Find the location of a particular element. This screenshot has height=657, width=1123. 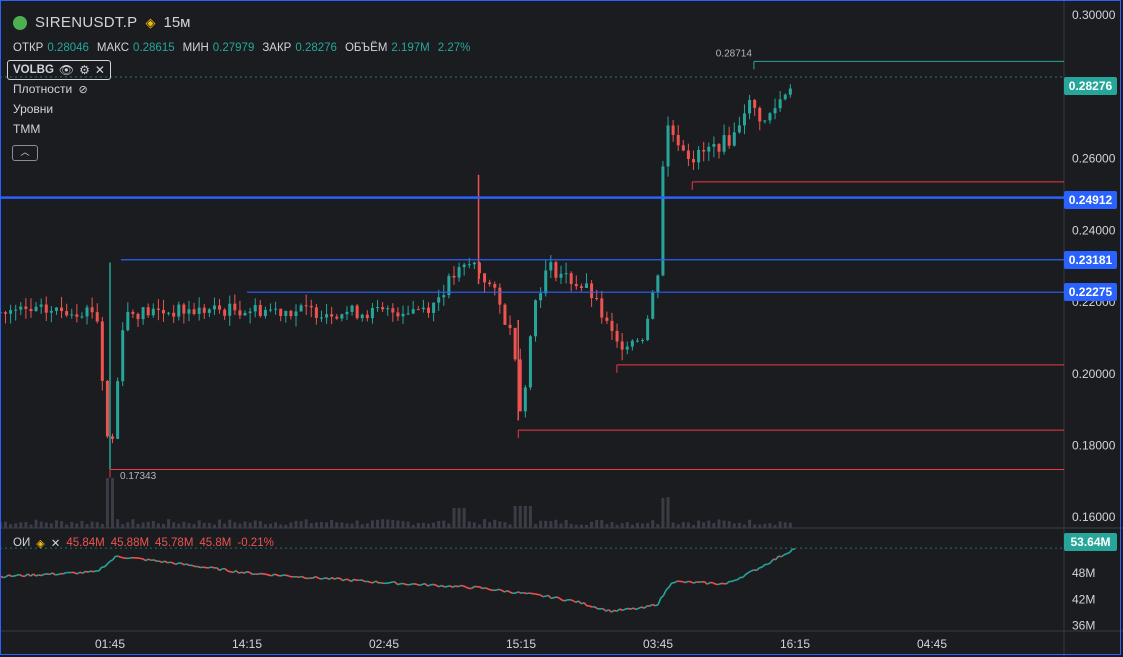

x-tick-label: 03:45 is located at coordinates (658, 644).